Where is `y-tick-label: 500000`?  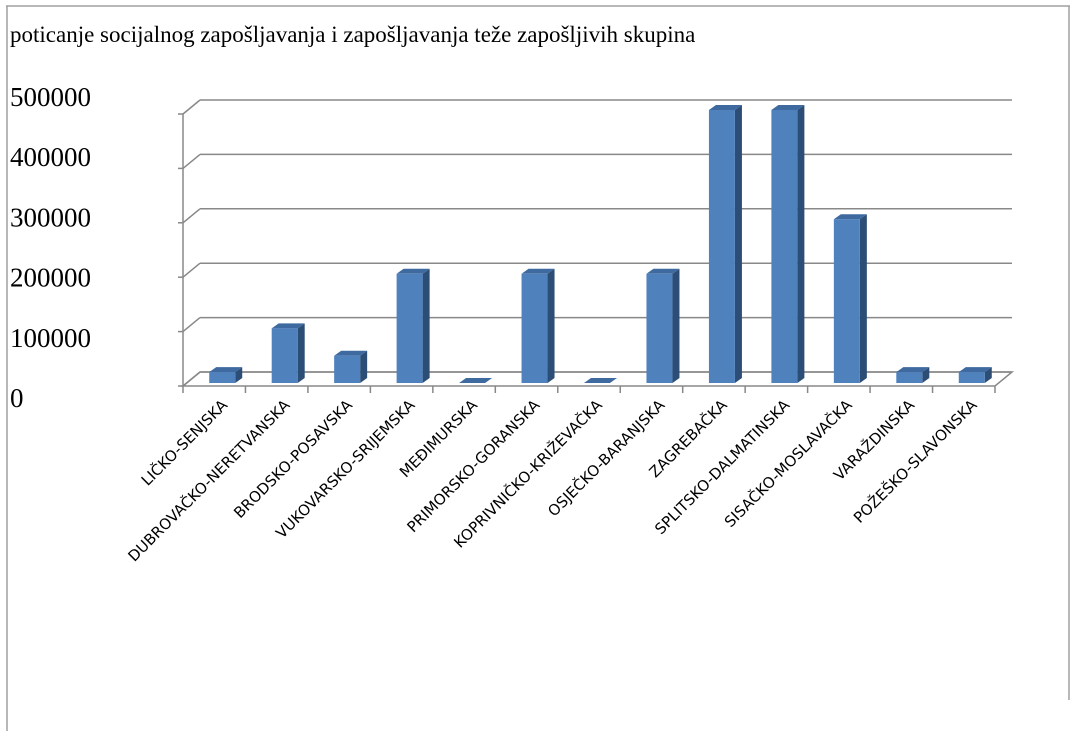
y-tick-label: 500000 is located at coordinates (50, 97).